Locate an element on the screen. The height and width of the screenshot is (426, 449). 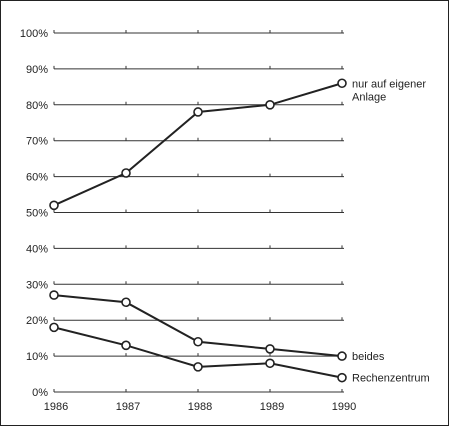
y-tick-label: 50% is located at coordinates (37, 214).